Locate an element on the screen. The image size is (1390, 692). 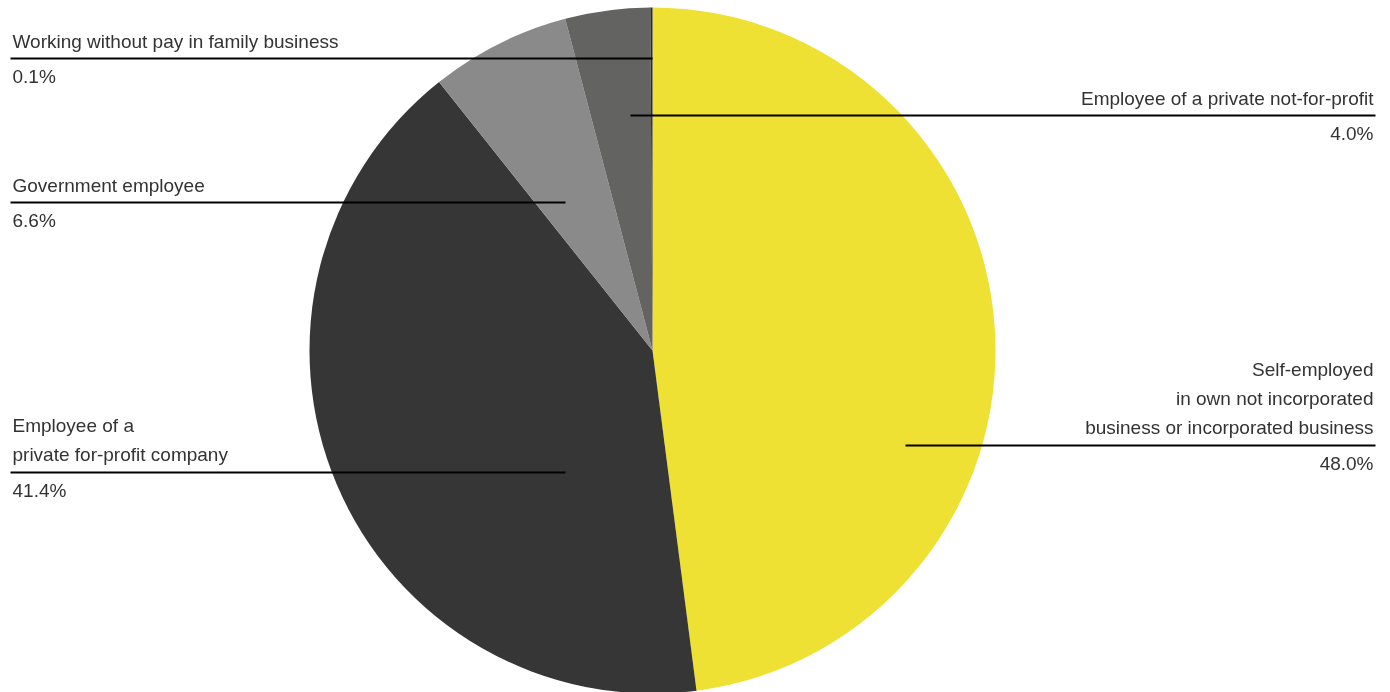
data-label: 6.6% is located at coordinates (34, 220).